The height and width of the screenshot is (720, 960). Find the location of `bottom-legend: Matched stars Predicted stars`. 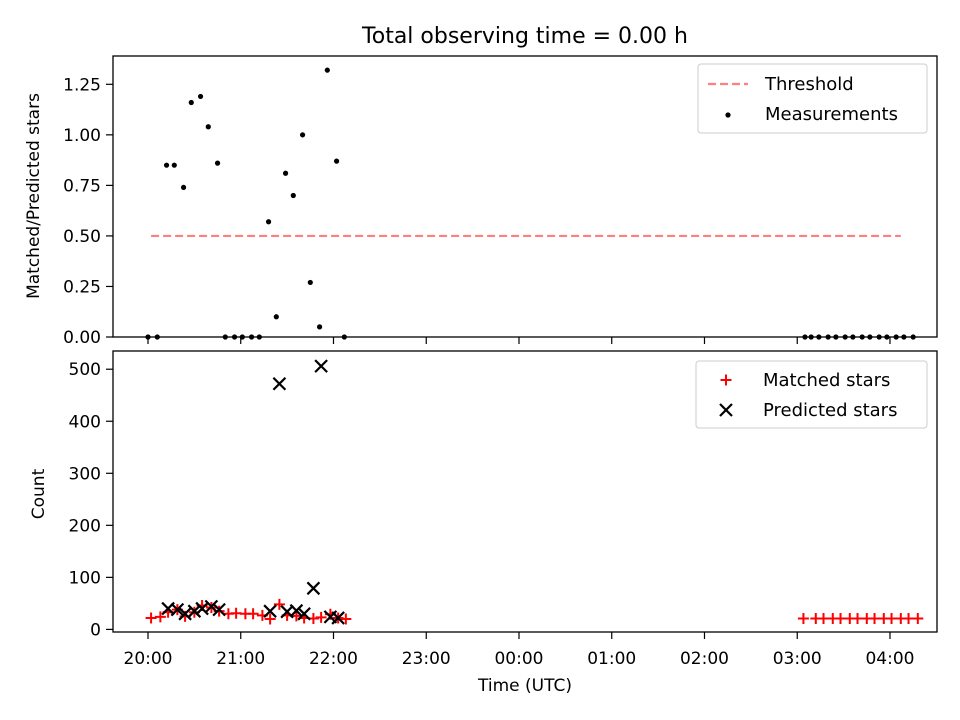

bottom-legend: Matched stars Predicted stars is located at coordinates (811, 394).